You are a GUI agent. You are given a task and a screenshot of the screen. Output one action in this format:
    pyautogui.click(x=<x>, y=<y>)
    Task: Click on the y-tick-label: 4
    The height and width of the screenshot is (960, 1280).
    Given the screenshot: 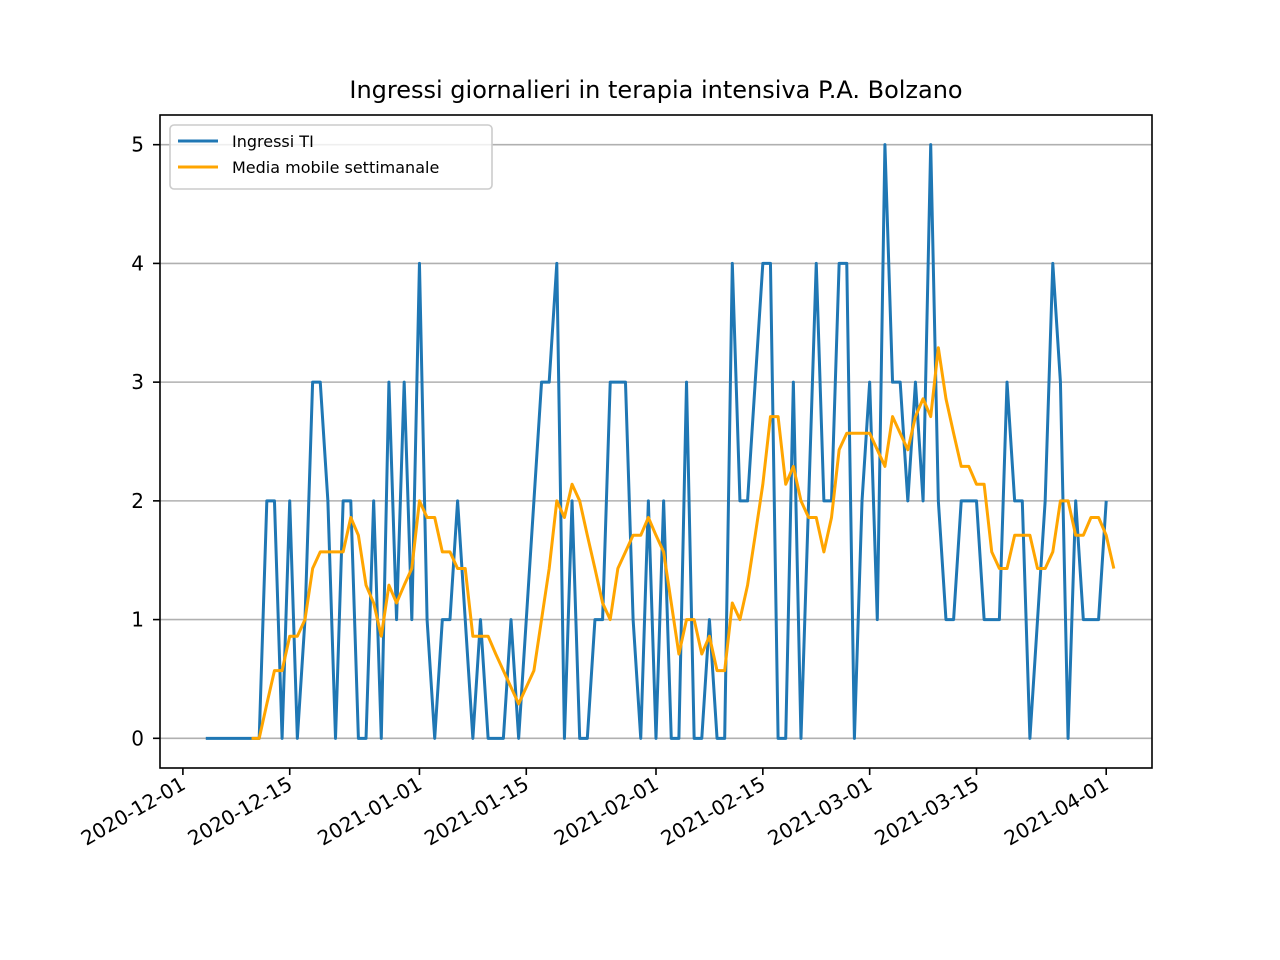 What is the action you would take?
    pyautogui.click(x=137, y=263)
    